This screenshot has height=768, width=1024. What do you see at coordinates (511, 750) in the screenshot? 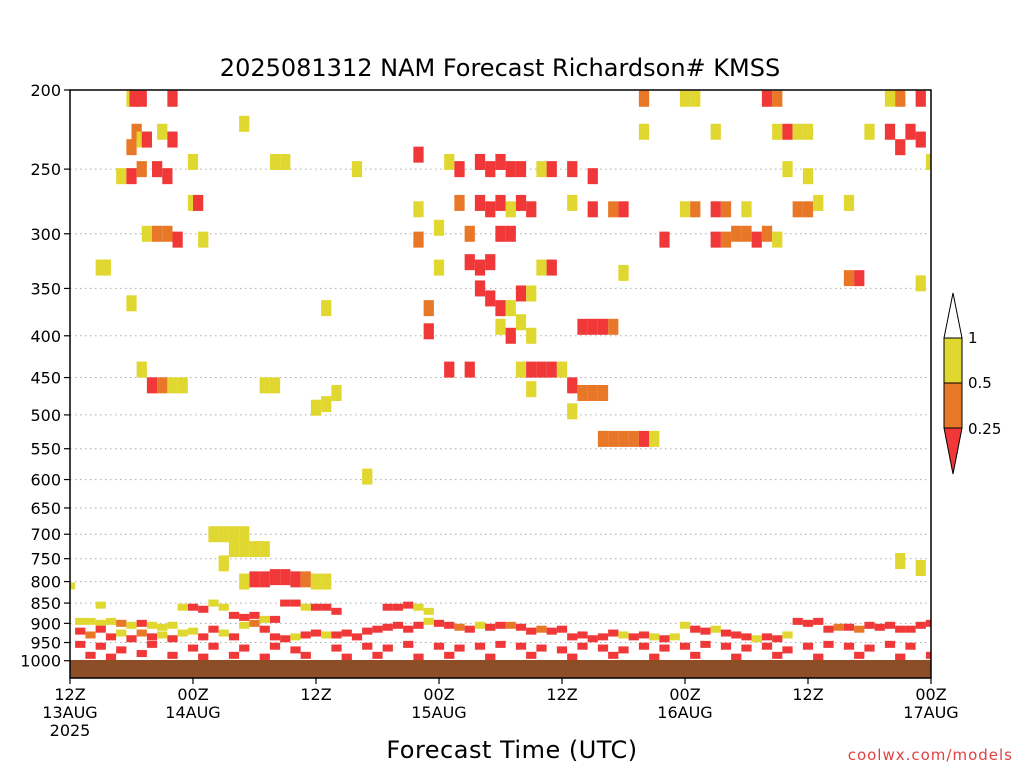
I see `x-axis-label: Forecast Time (UTC)` at bounding box center [511, 750].